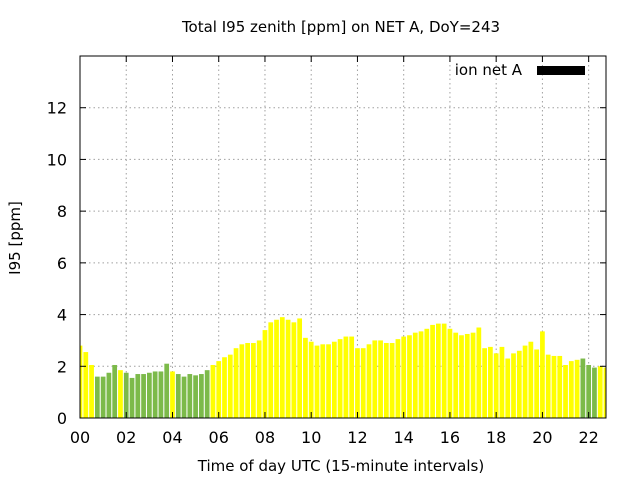  What do you see at coordinates (340, 466) in the screenshot?
I see `x-axis-title: Time of day UTC (15-minute intervals)` at bounding box center [340, 466].